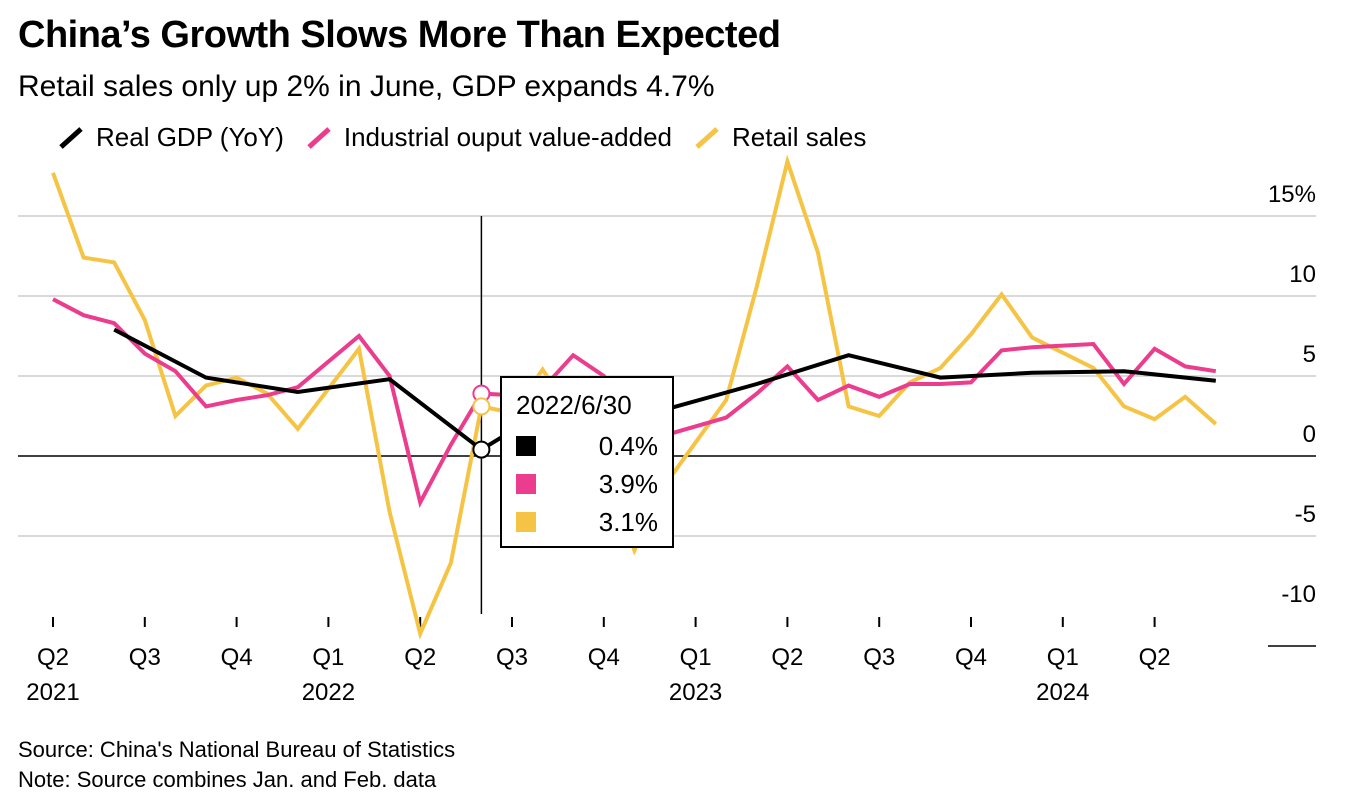  What do you see at coordinates (399, 35) in the screenshot?
I see `chart-title: China’s Growth Slows More Than Expected` at bounding box center [399, 35].